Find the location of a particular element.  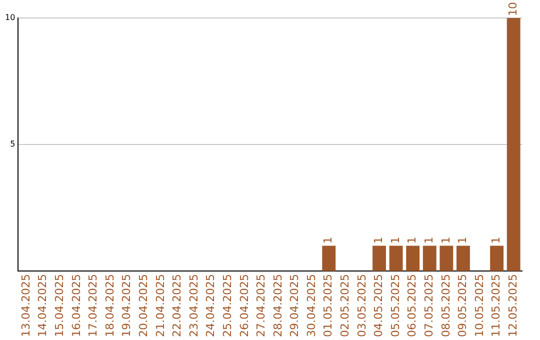

x-tick-label: 08.05.2025 is located at coordinates (445, 306).